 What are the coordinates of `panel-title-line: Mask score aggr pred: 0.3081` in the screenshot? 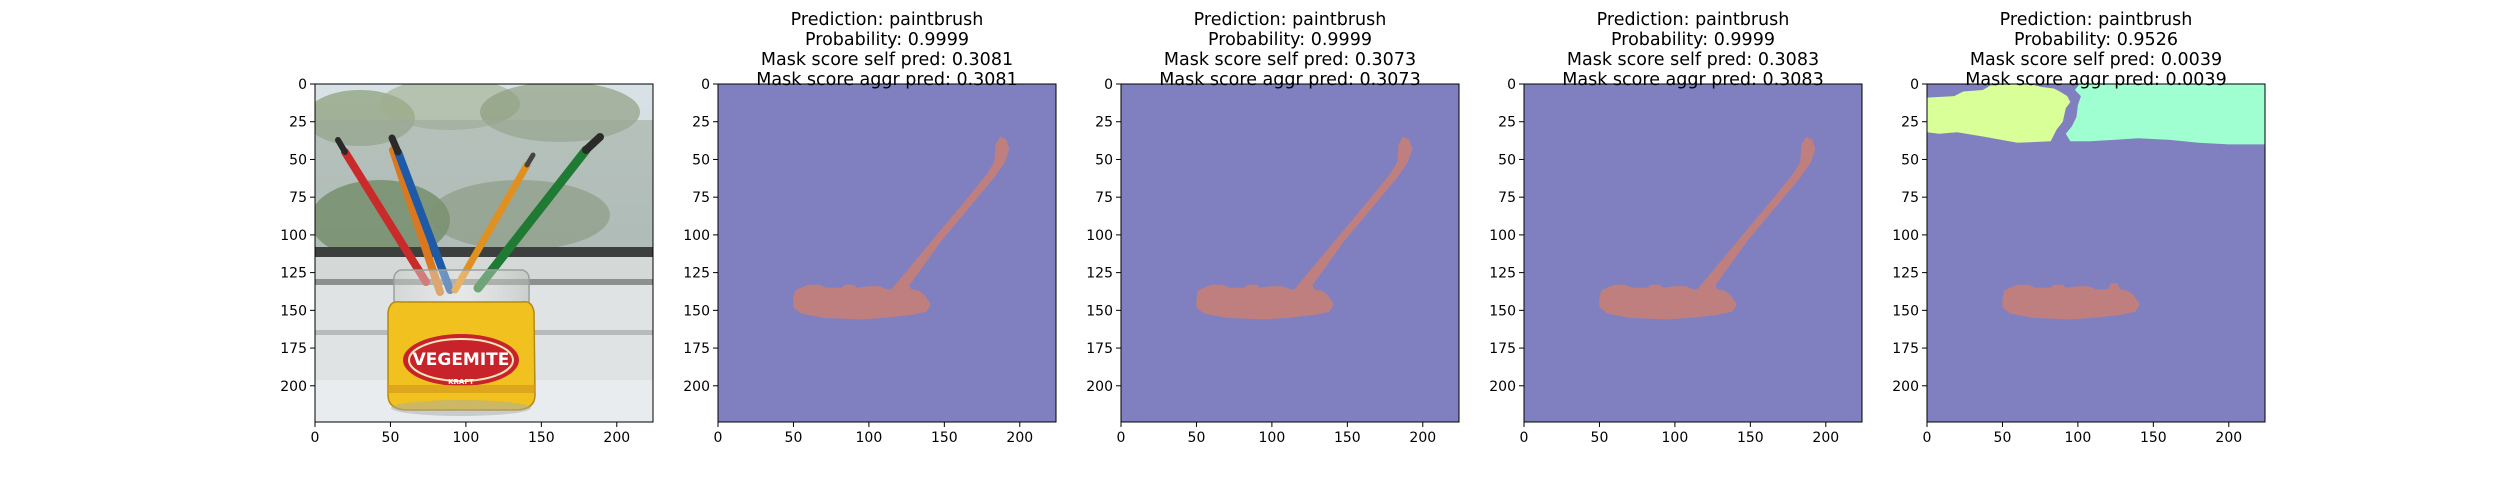 It's located at (886, 80).